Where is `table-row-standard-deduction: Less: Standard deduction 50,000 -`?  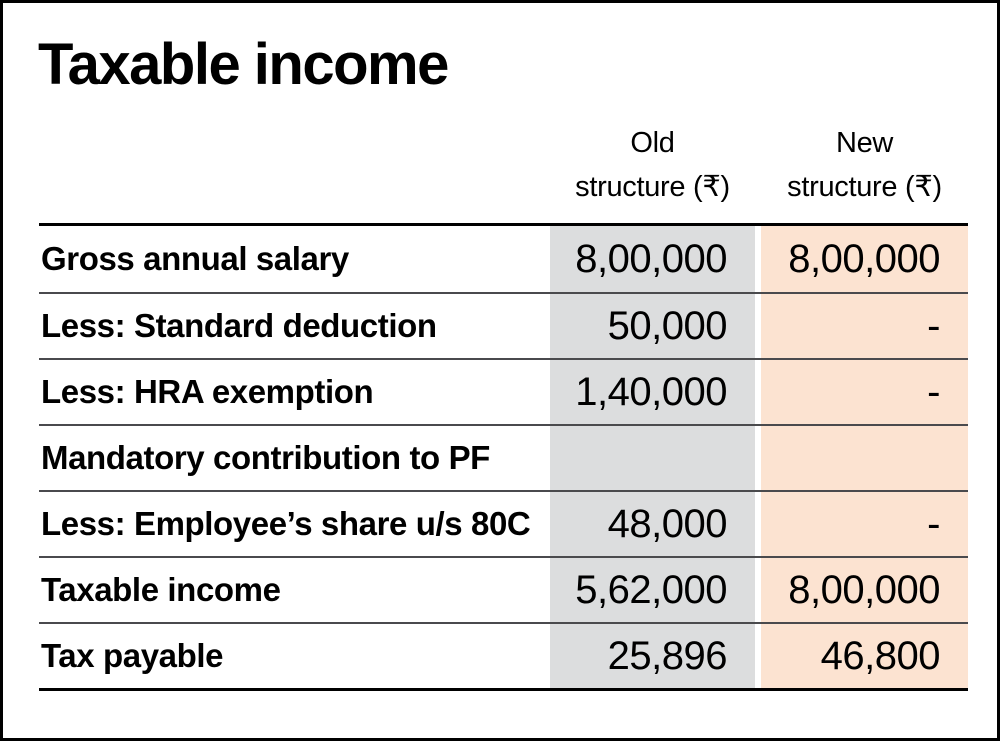 table-row-standard-deduction: Less: Standard deduction 50,000 - is located at coordinates (503, 325).